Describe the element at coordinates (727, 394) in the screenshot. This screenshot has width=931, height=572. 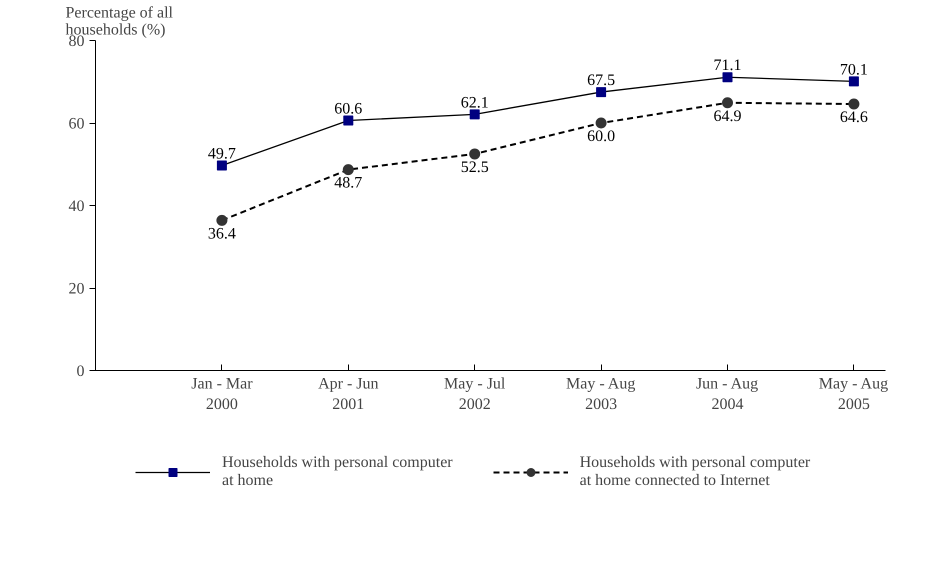
I see `x-tick-label: Jun - Aug 2004` at that location.